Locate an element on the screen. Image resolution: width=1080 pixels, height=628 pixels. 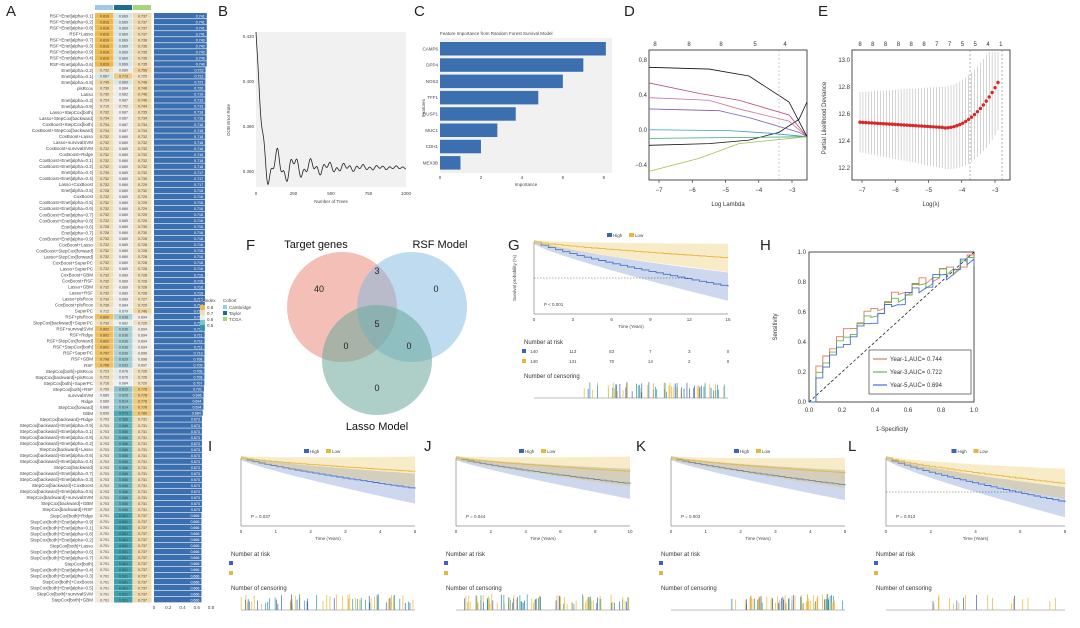
venn-count-target-lasso: 0 is located at coordinates (345, 346).